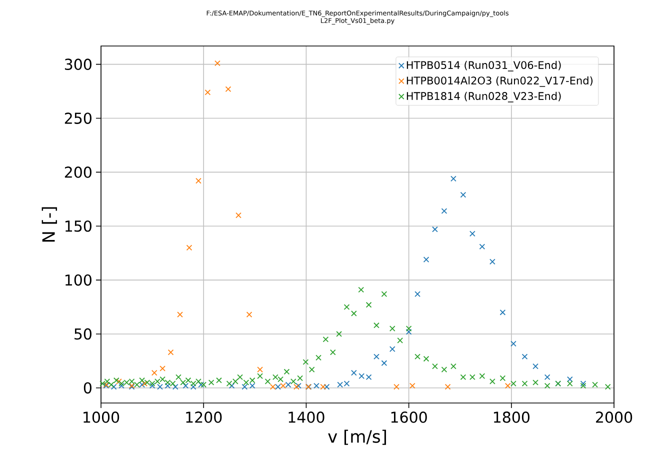 This screenshot has width=660, height=466. I want to click on x-axis-title: v [m/s], so click(357, 437).